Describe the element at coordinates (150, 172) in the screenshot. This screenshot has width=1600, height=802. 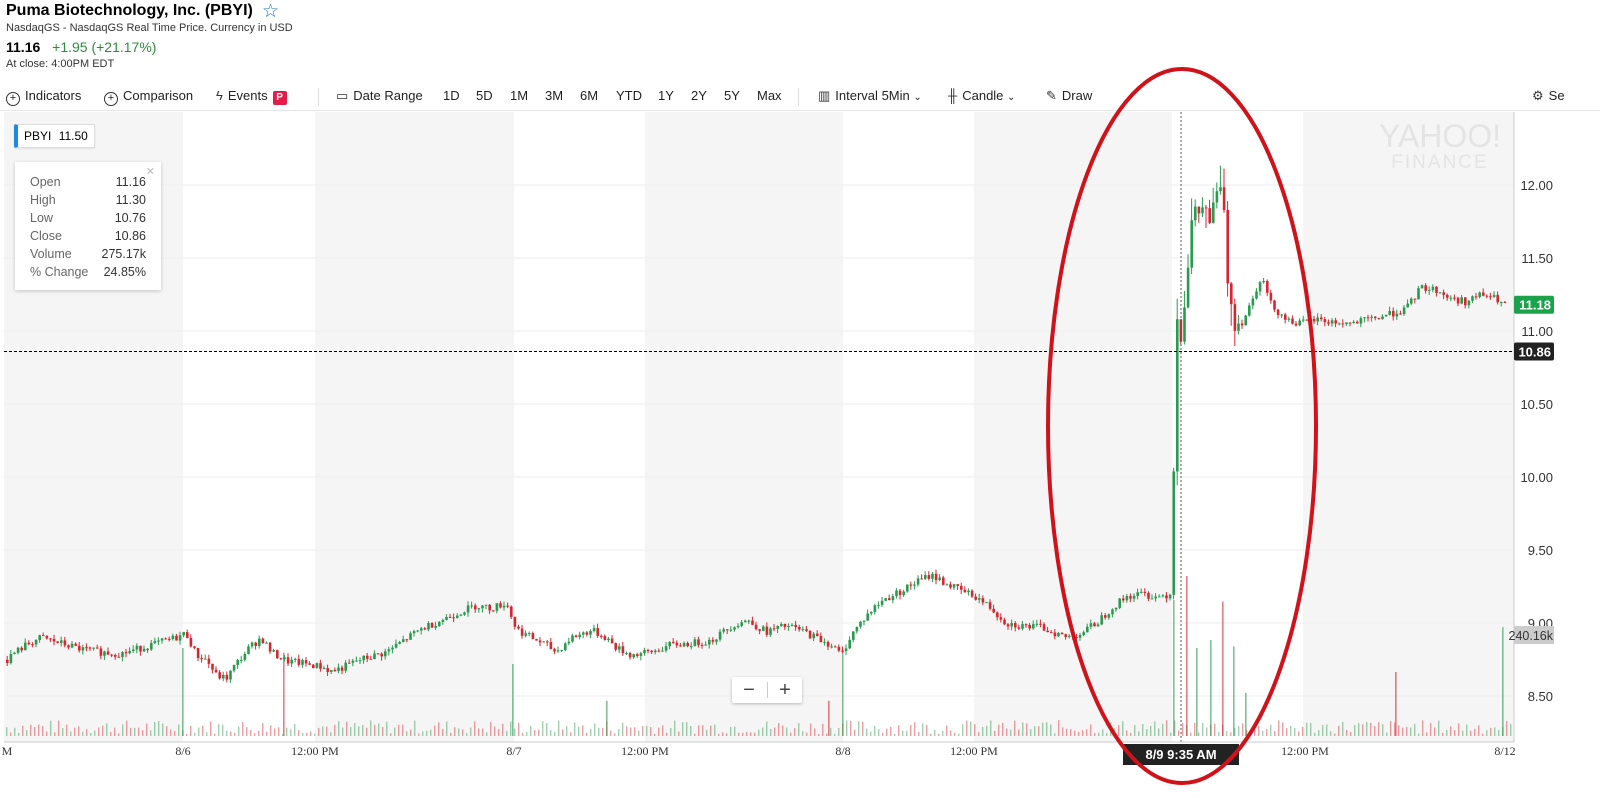
I see `close-icon: ✕` at that location.